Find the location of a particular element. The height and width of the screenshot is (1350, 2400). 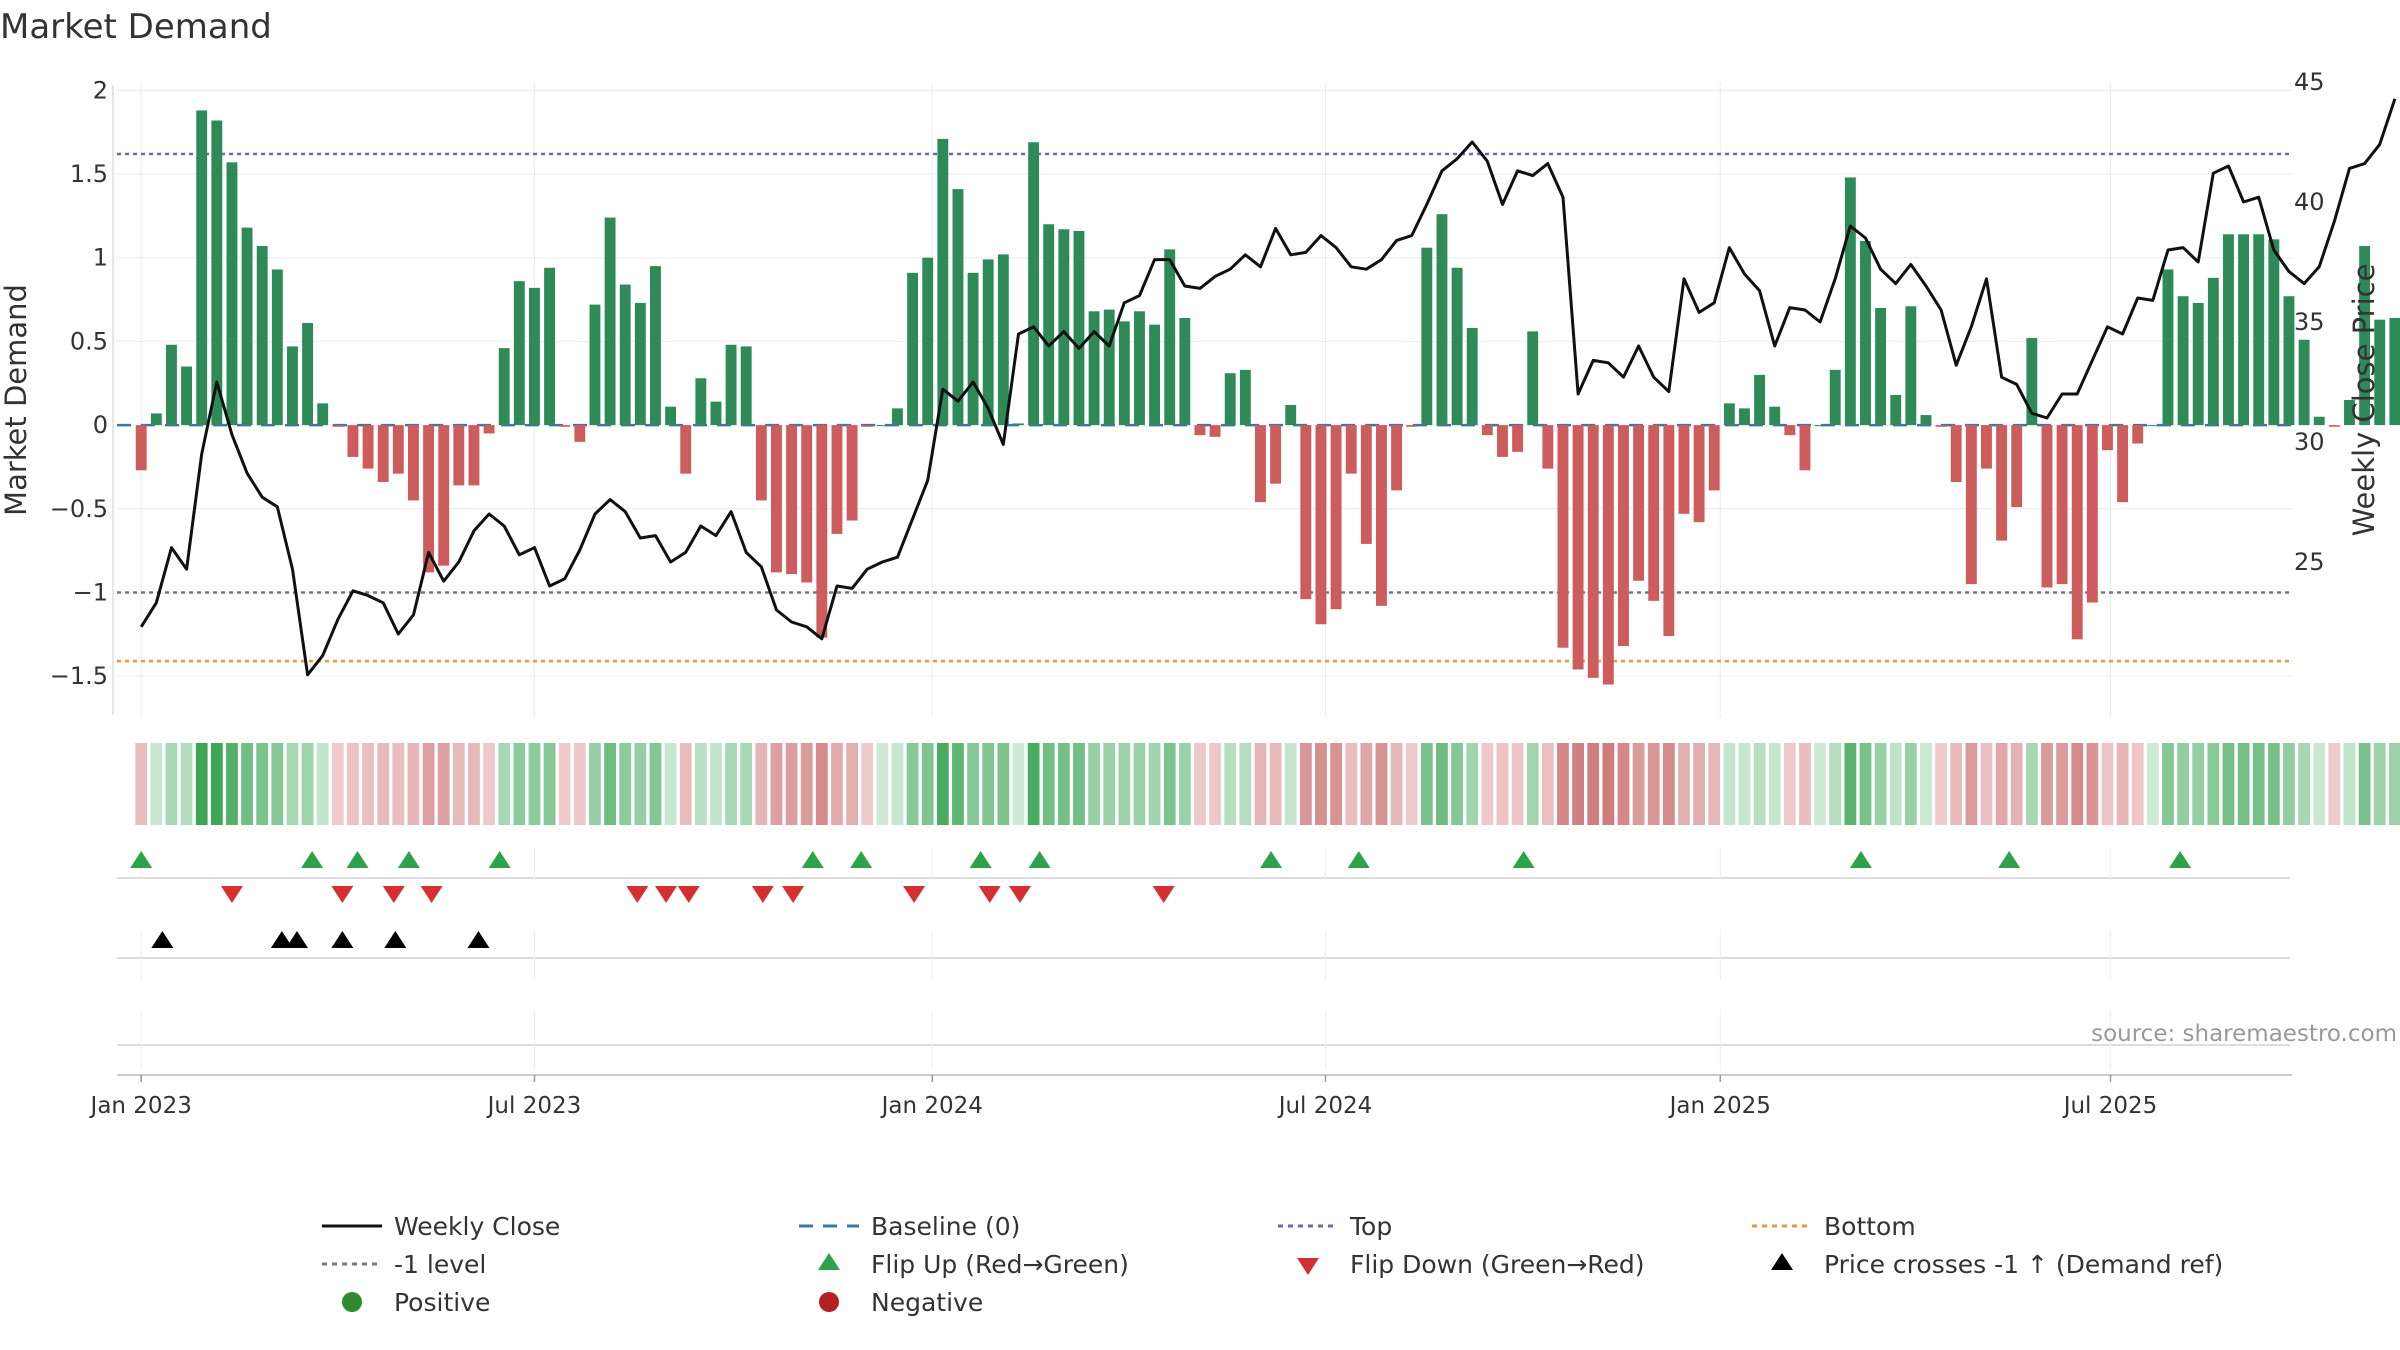

y-left-tick-label: 1.5 is located at coordinates (89, 174).